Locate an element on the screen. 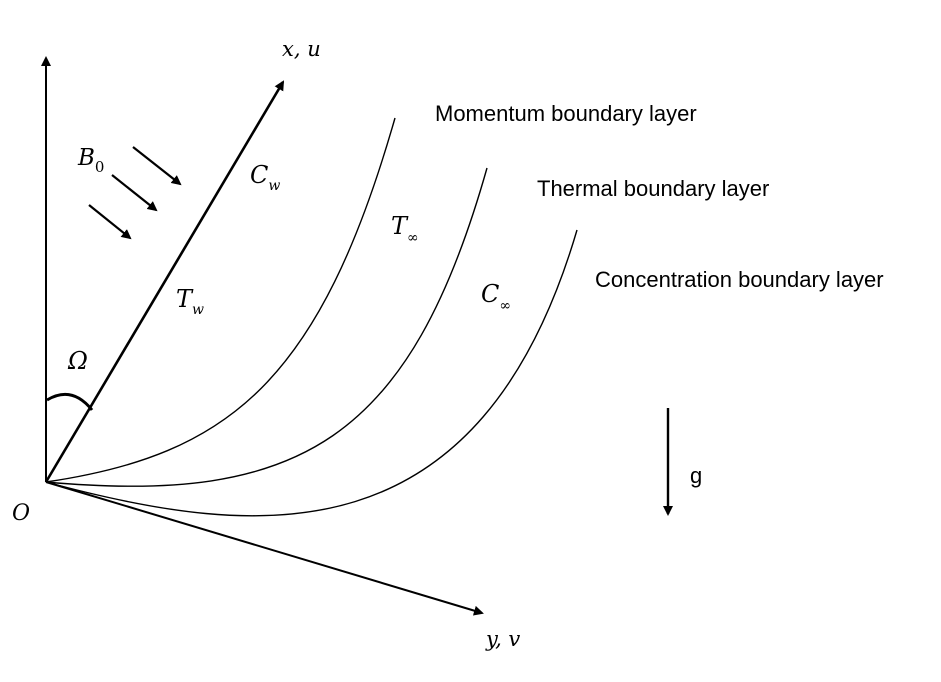  ambient-concentration-label: C∞ is located at coordinates (496, 297).